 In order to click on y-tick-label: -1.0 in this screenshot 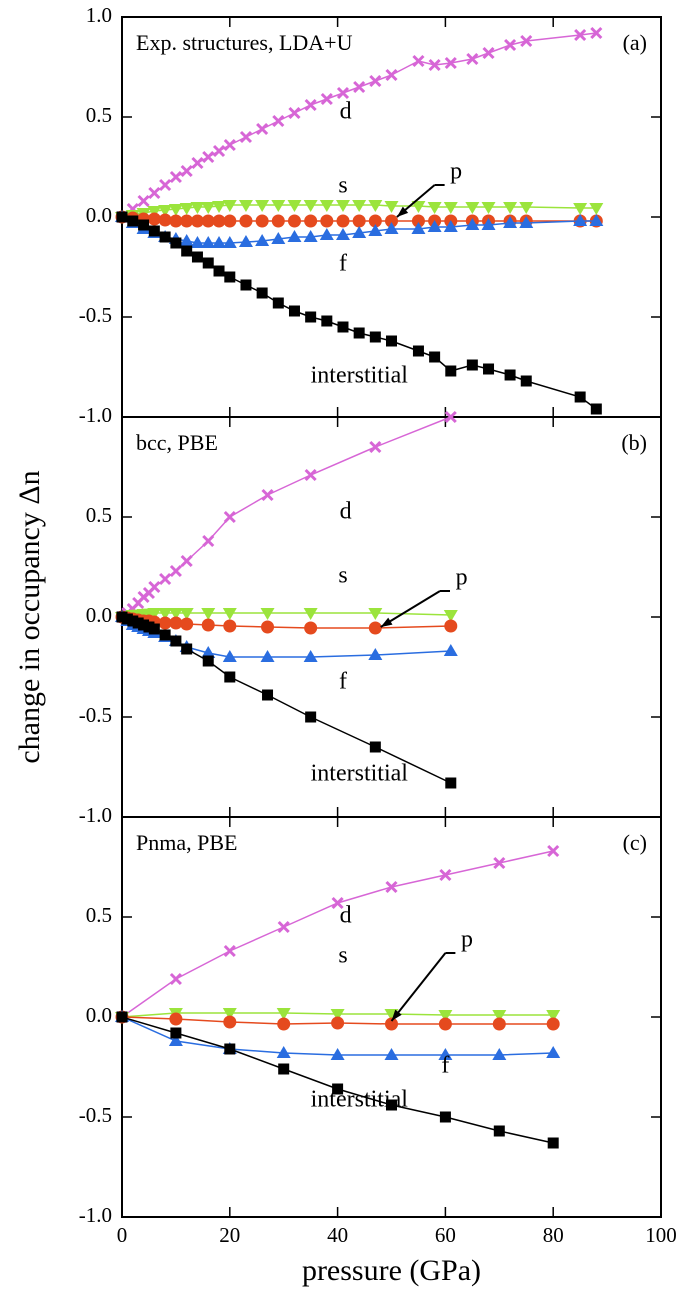, I will do `click(95, 815)`.